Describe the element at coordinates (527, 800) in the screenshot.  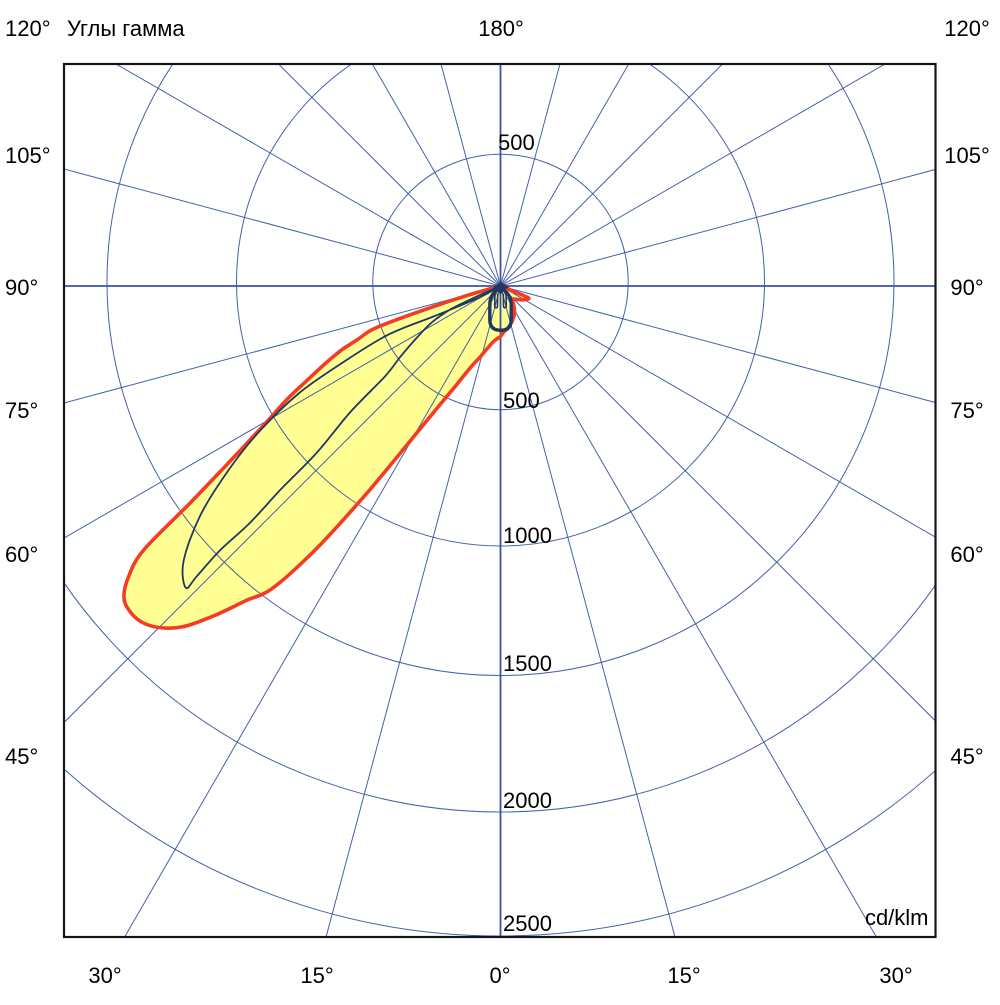
I see `svg-text: 2000` at that location.